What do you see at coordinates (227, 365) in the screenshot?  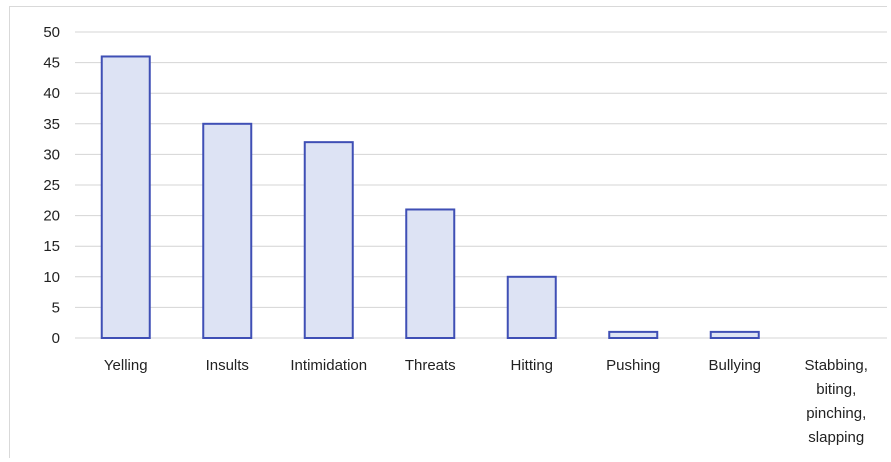 I see `x-tick-label: Insults` at bounding box center [227, 365].